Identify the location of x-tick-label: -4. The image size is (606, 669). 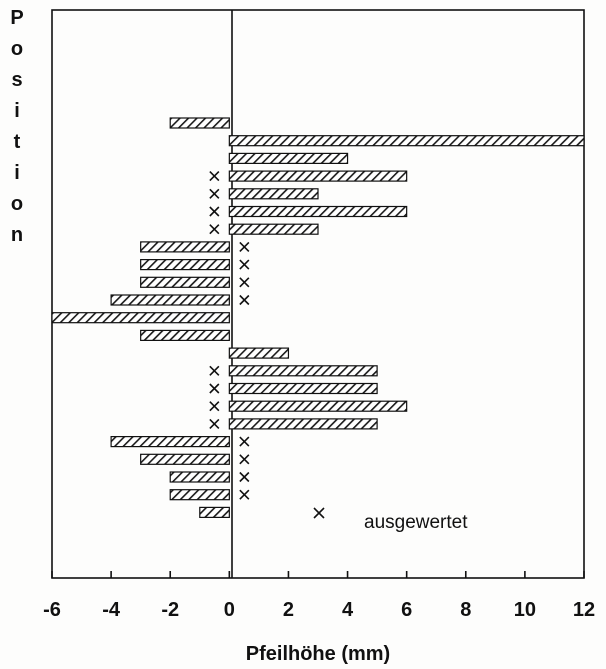
(111, 610).